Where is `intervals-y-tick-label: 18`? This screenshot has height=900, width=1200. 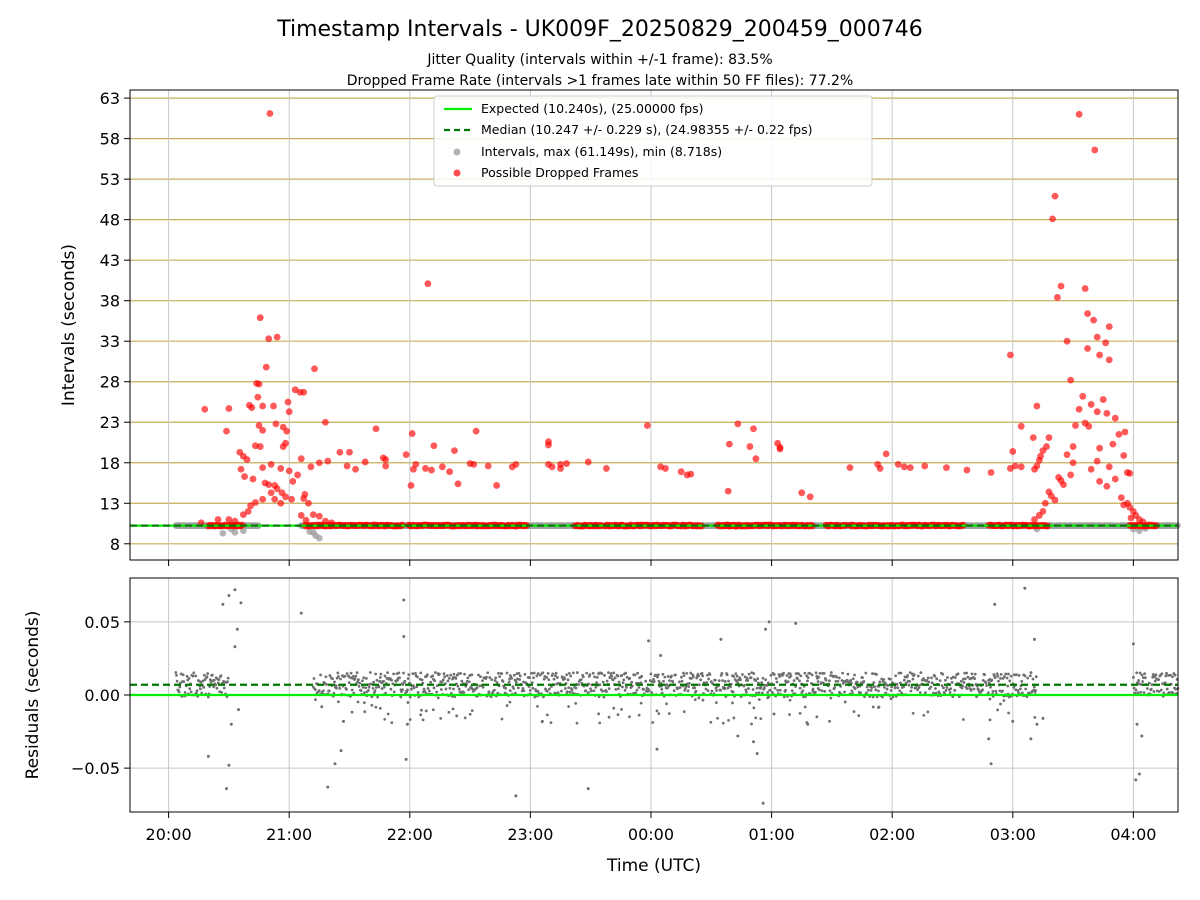 intervals-y-tick-label: 18 is located at coordinates (110, 463).